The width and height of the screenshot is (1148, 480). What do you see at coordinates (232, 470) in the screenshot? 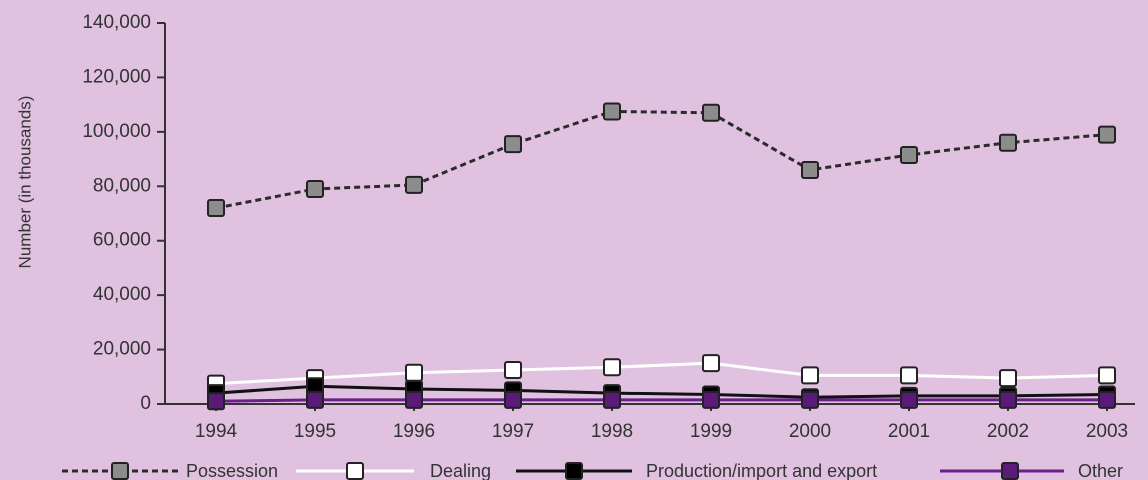
I see `legend-label: Possession` at bounding box center [232, 470].